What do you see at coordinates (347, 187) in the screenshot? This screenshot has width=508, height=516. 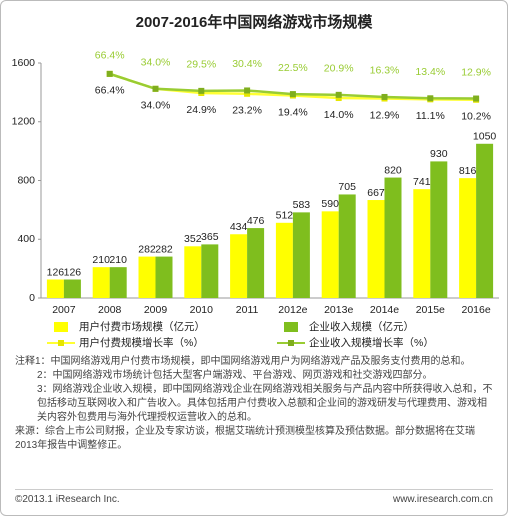 I see `bar-value-label: 705` at bounding box center [347, 187].